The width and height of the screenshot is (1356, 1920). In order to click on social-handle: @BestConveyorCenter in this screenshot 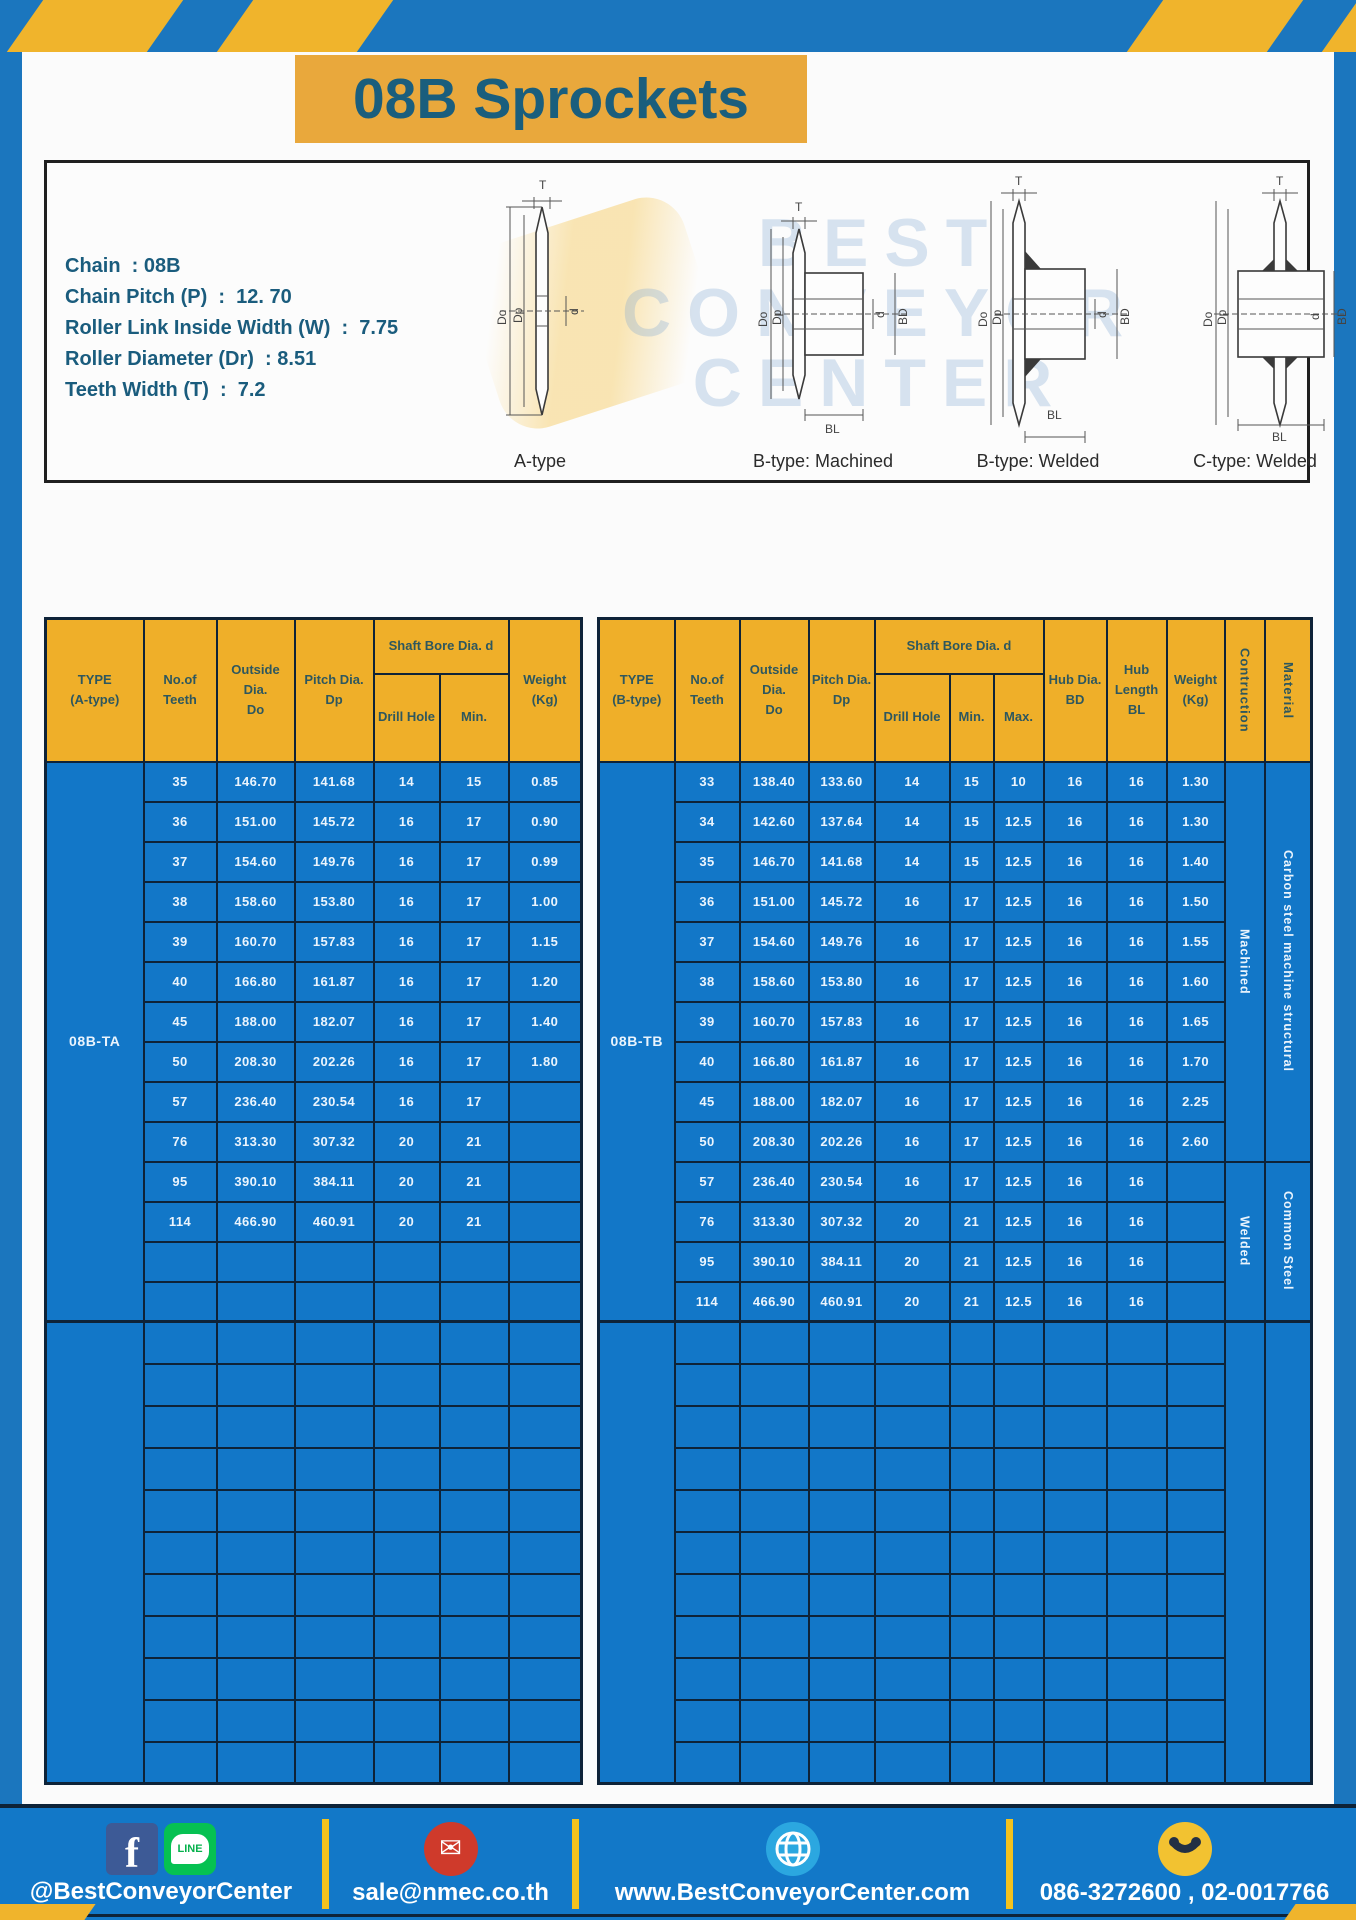, I will do `click(161, 1891)`.